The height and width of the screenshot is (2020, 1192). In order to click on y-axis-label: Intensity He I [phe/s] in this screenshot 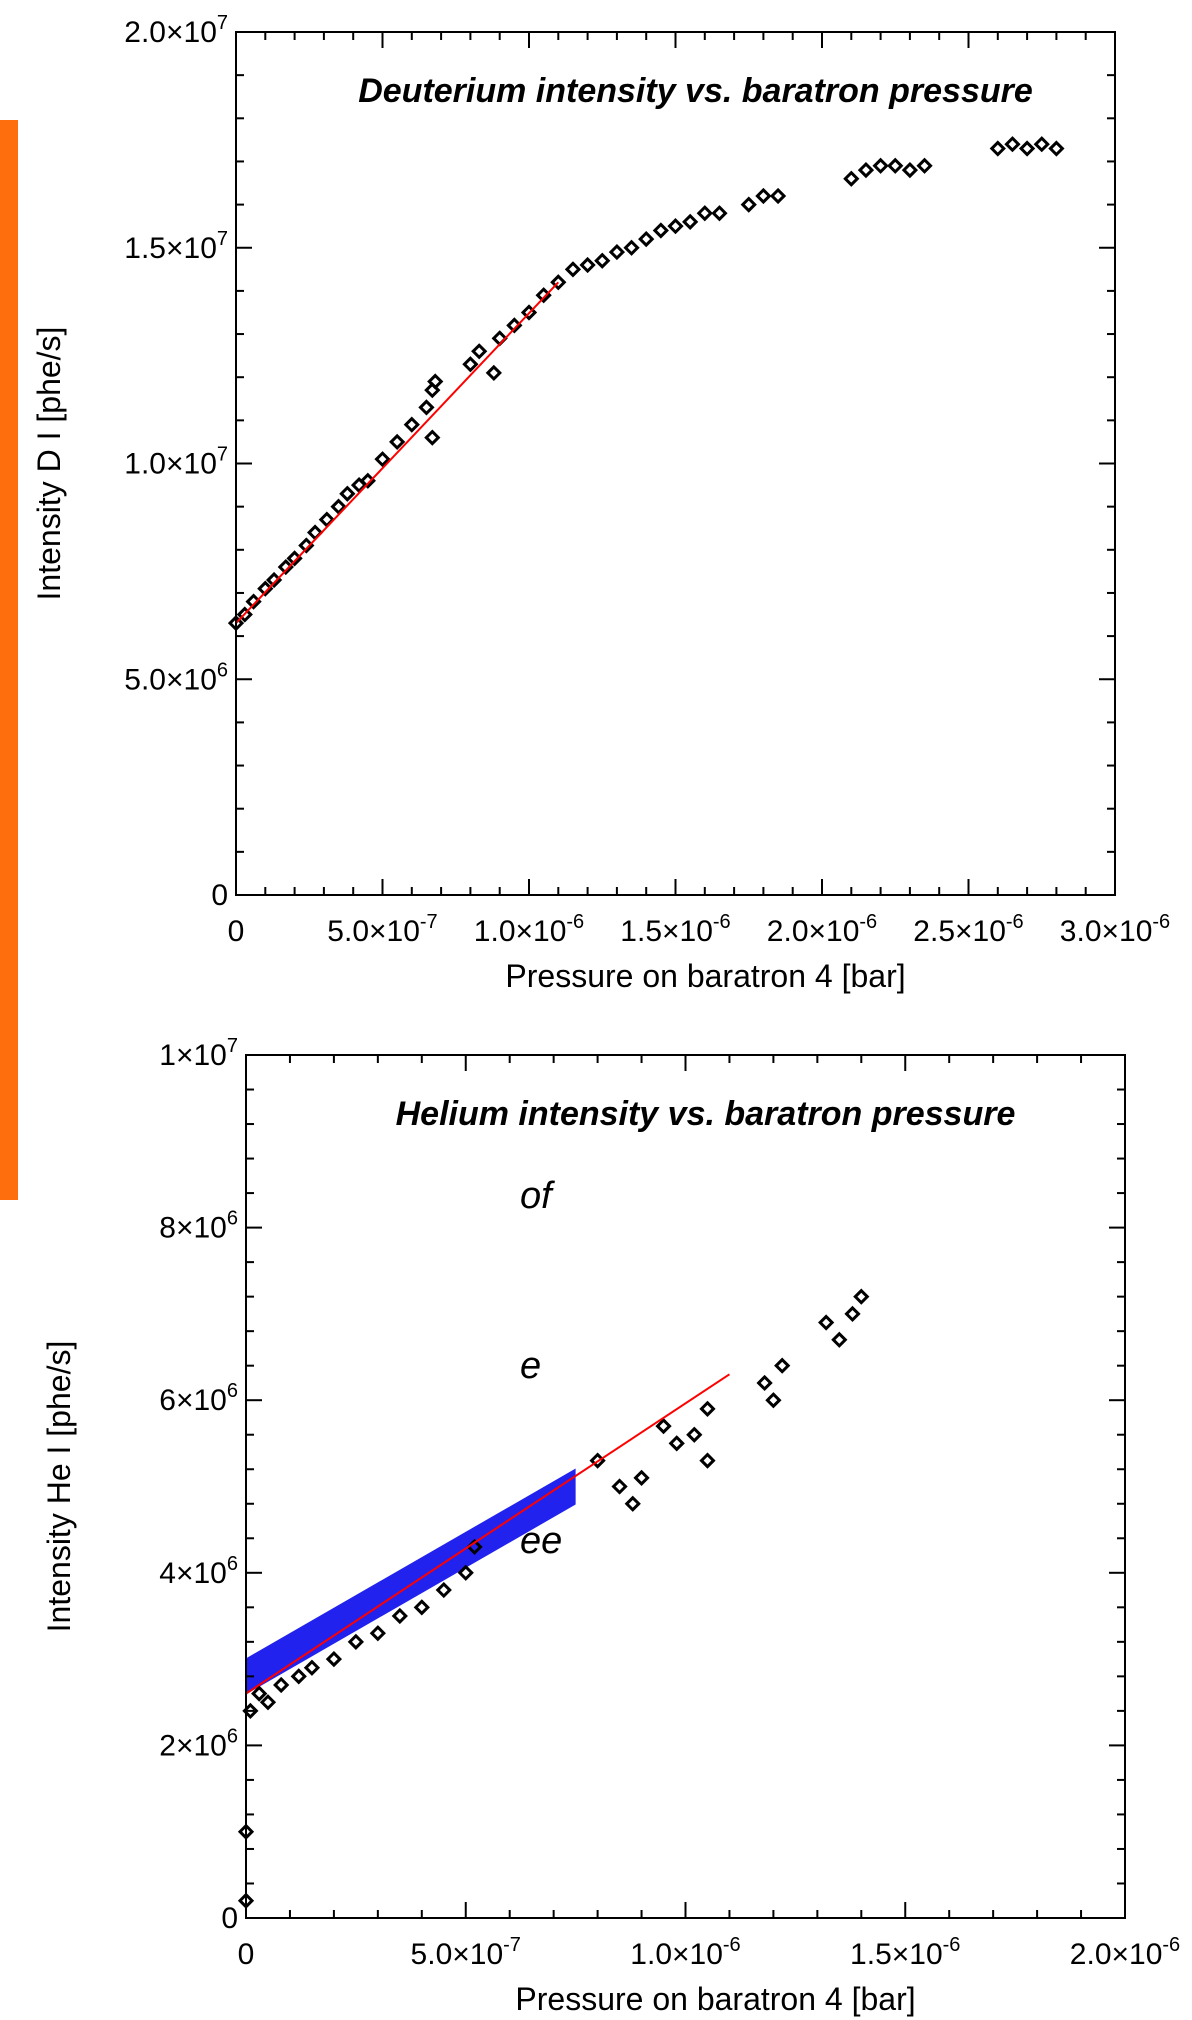, I will do `click(59, 1487)`.